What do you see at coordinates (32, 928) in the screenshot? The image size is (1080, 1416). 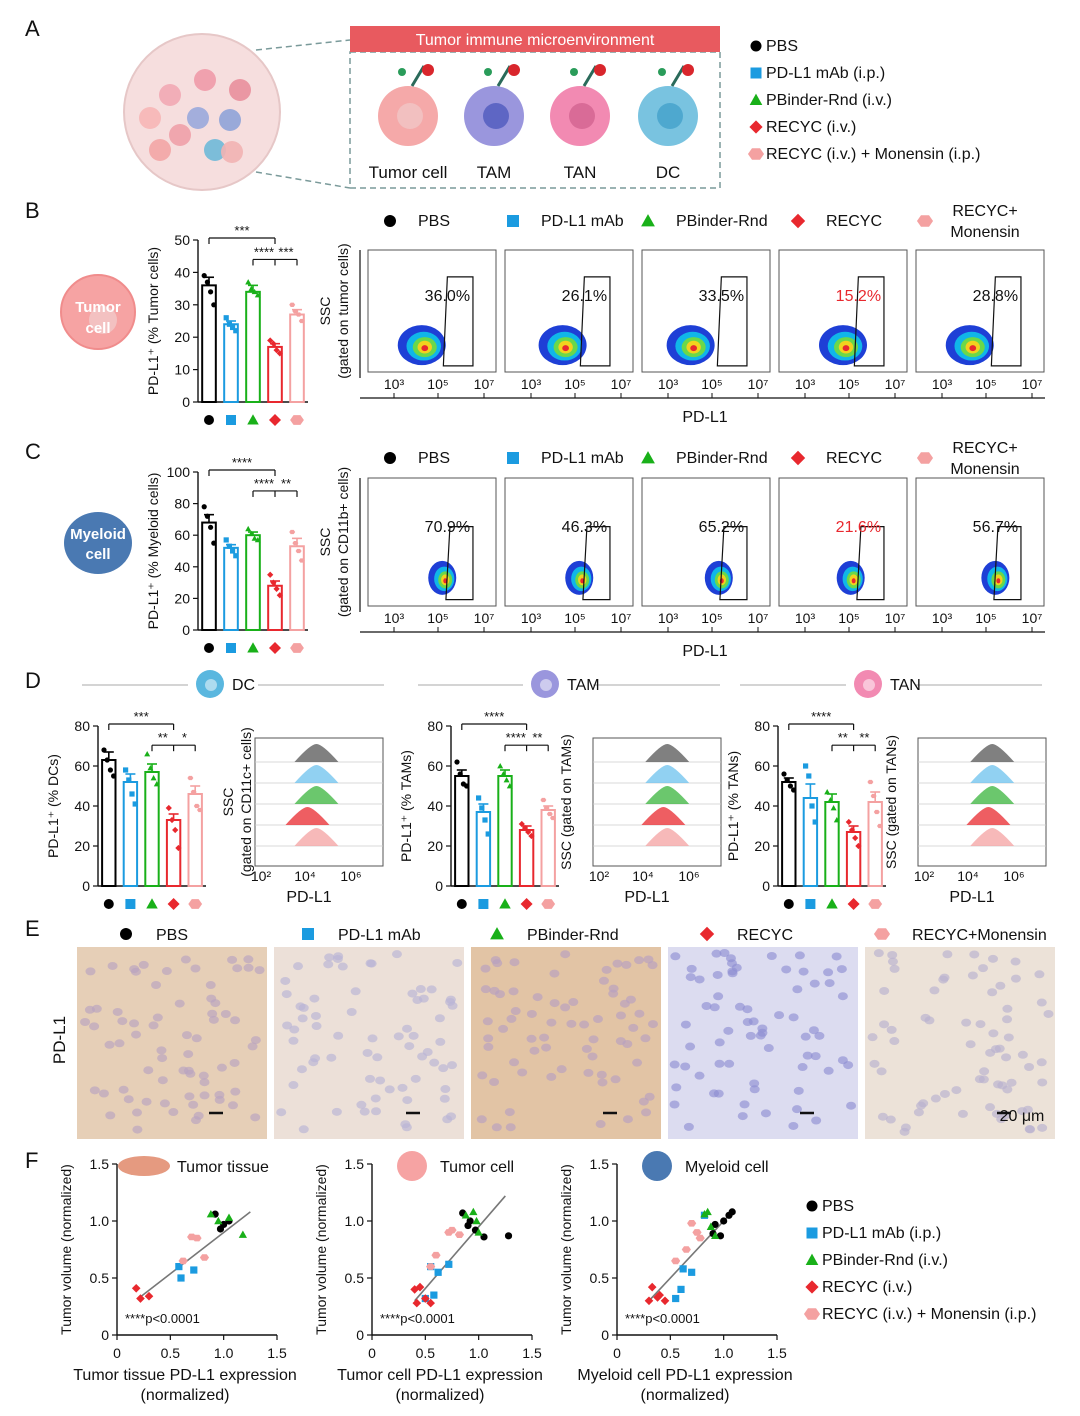 I see `panel-label-e: E` at bounding box center [32, 928].